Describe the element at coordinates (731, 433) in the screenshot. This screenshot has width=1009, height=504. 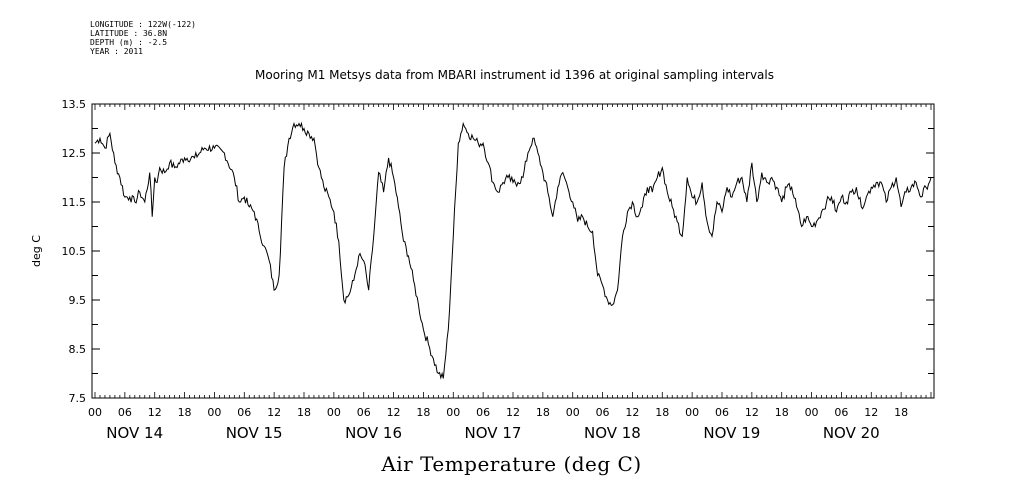
I see `x-tick-day-label: NOV 19` at that location.